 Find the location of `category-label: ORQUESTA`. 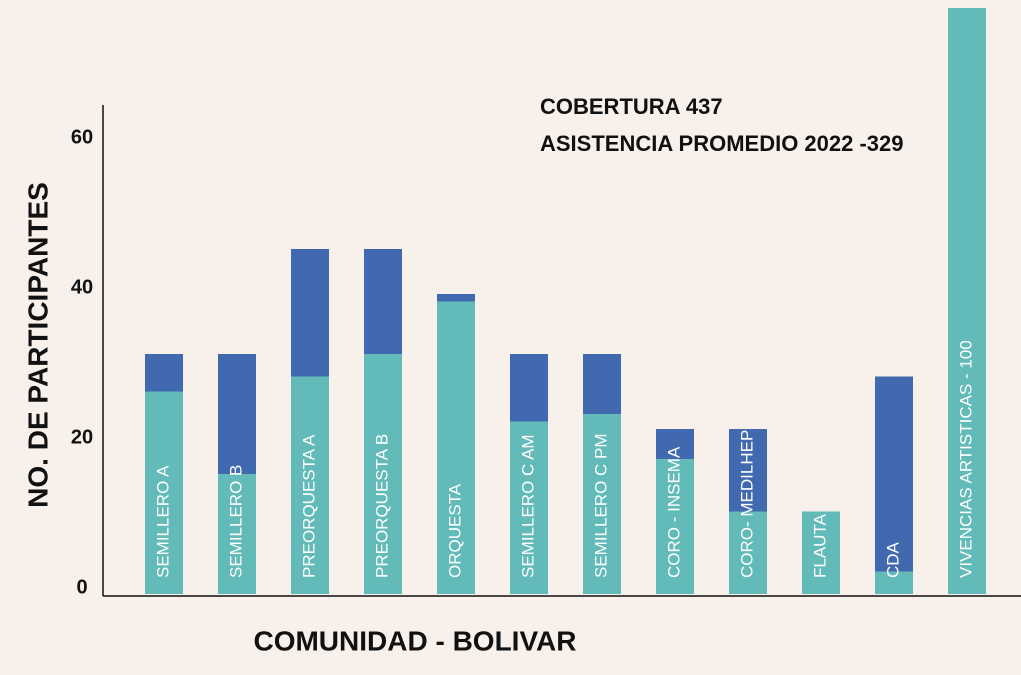

category-label: ORQUESTA is located at coordinates (454, 530).